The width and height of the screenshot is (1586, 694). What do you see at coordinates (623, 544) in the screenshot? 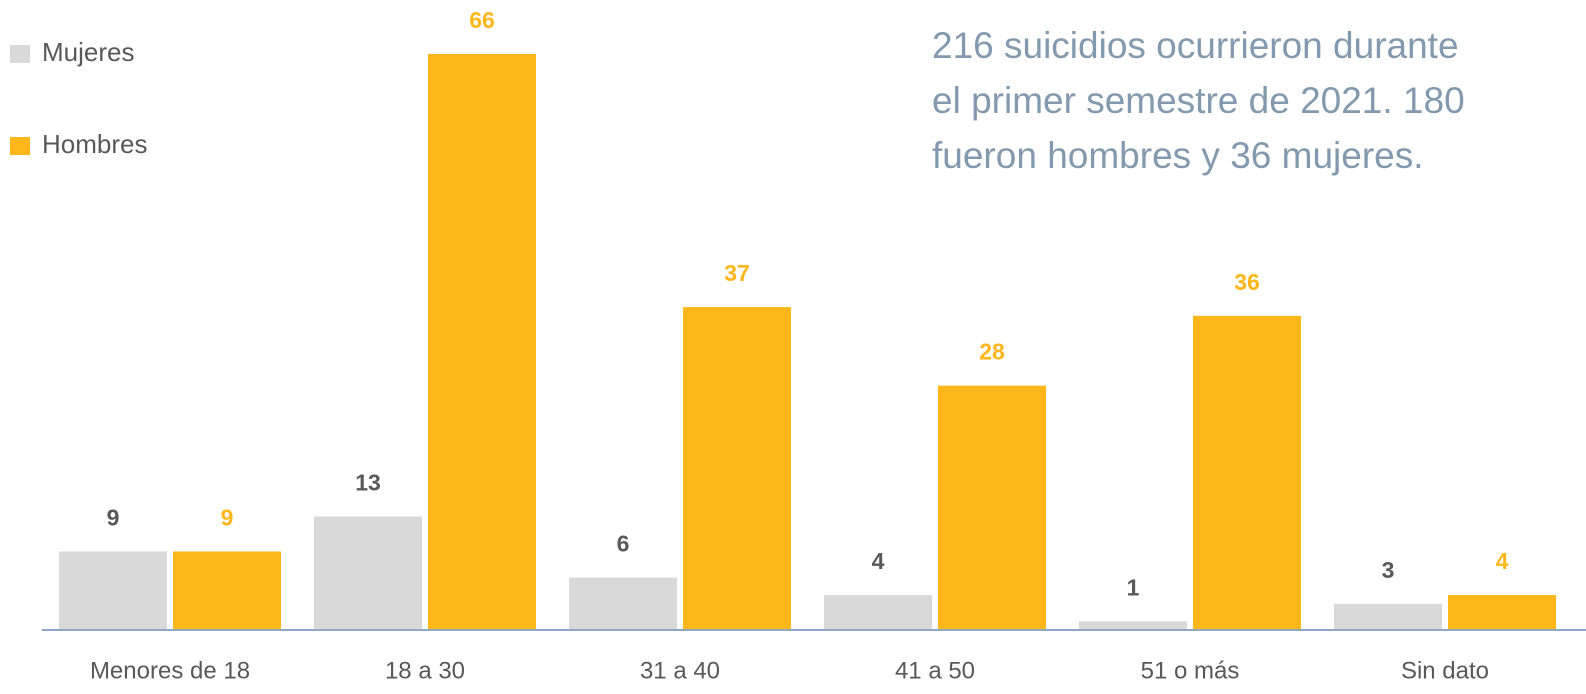
I see `value-label: 6` at bounding box center [623, 544].